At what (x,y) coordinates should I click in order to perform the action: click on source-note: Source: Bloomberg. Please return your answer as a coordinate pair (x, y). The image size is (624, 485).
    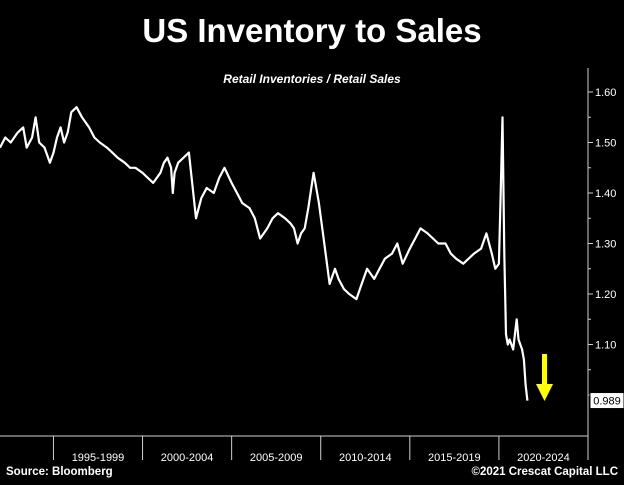
    Looking at the image, I should click on (59, 472).